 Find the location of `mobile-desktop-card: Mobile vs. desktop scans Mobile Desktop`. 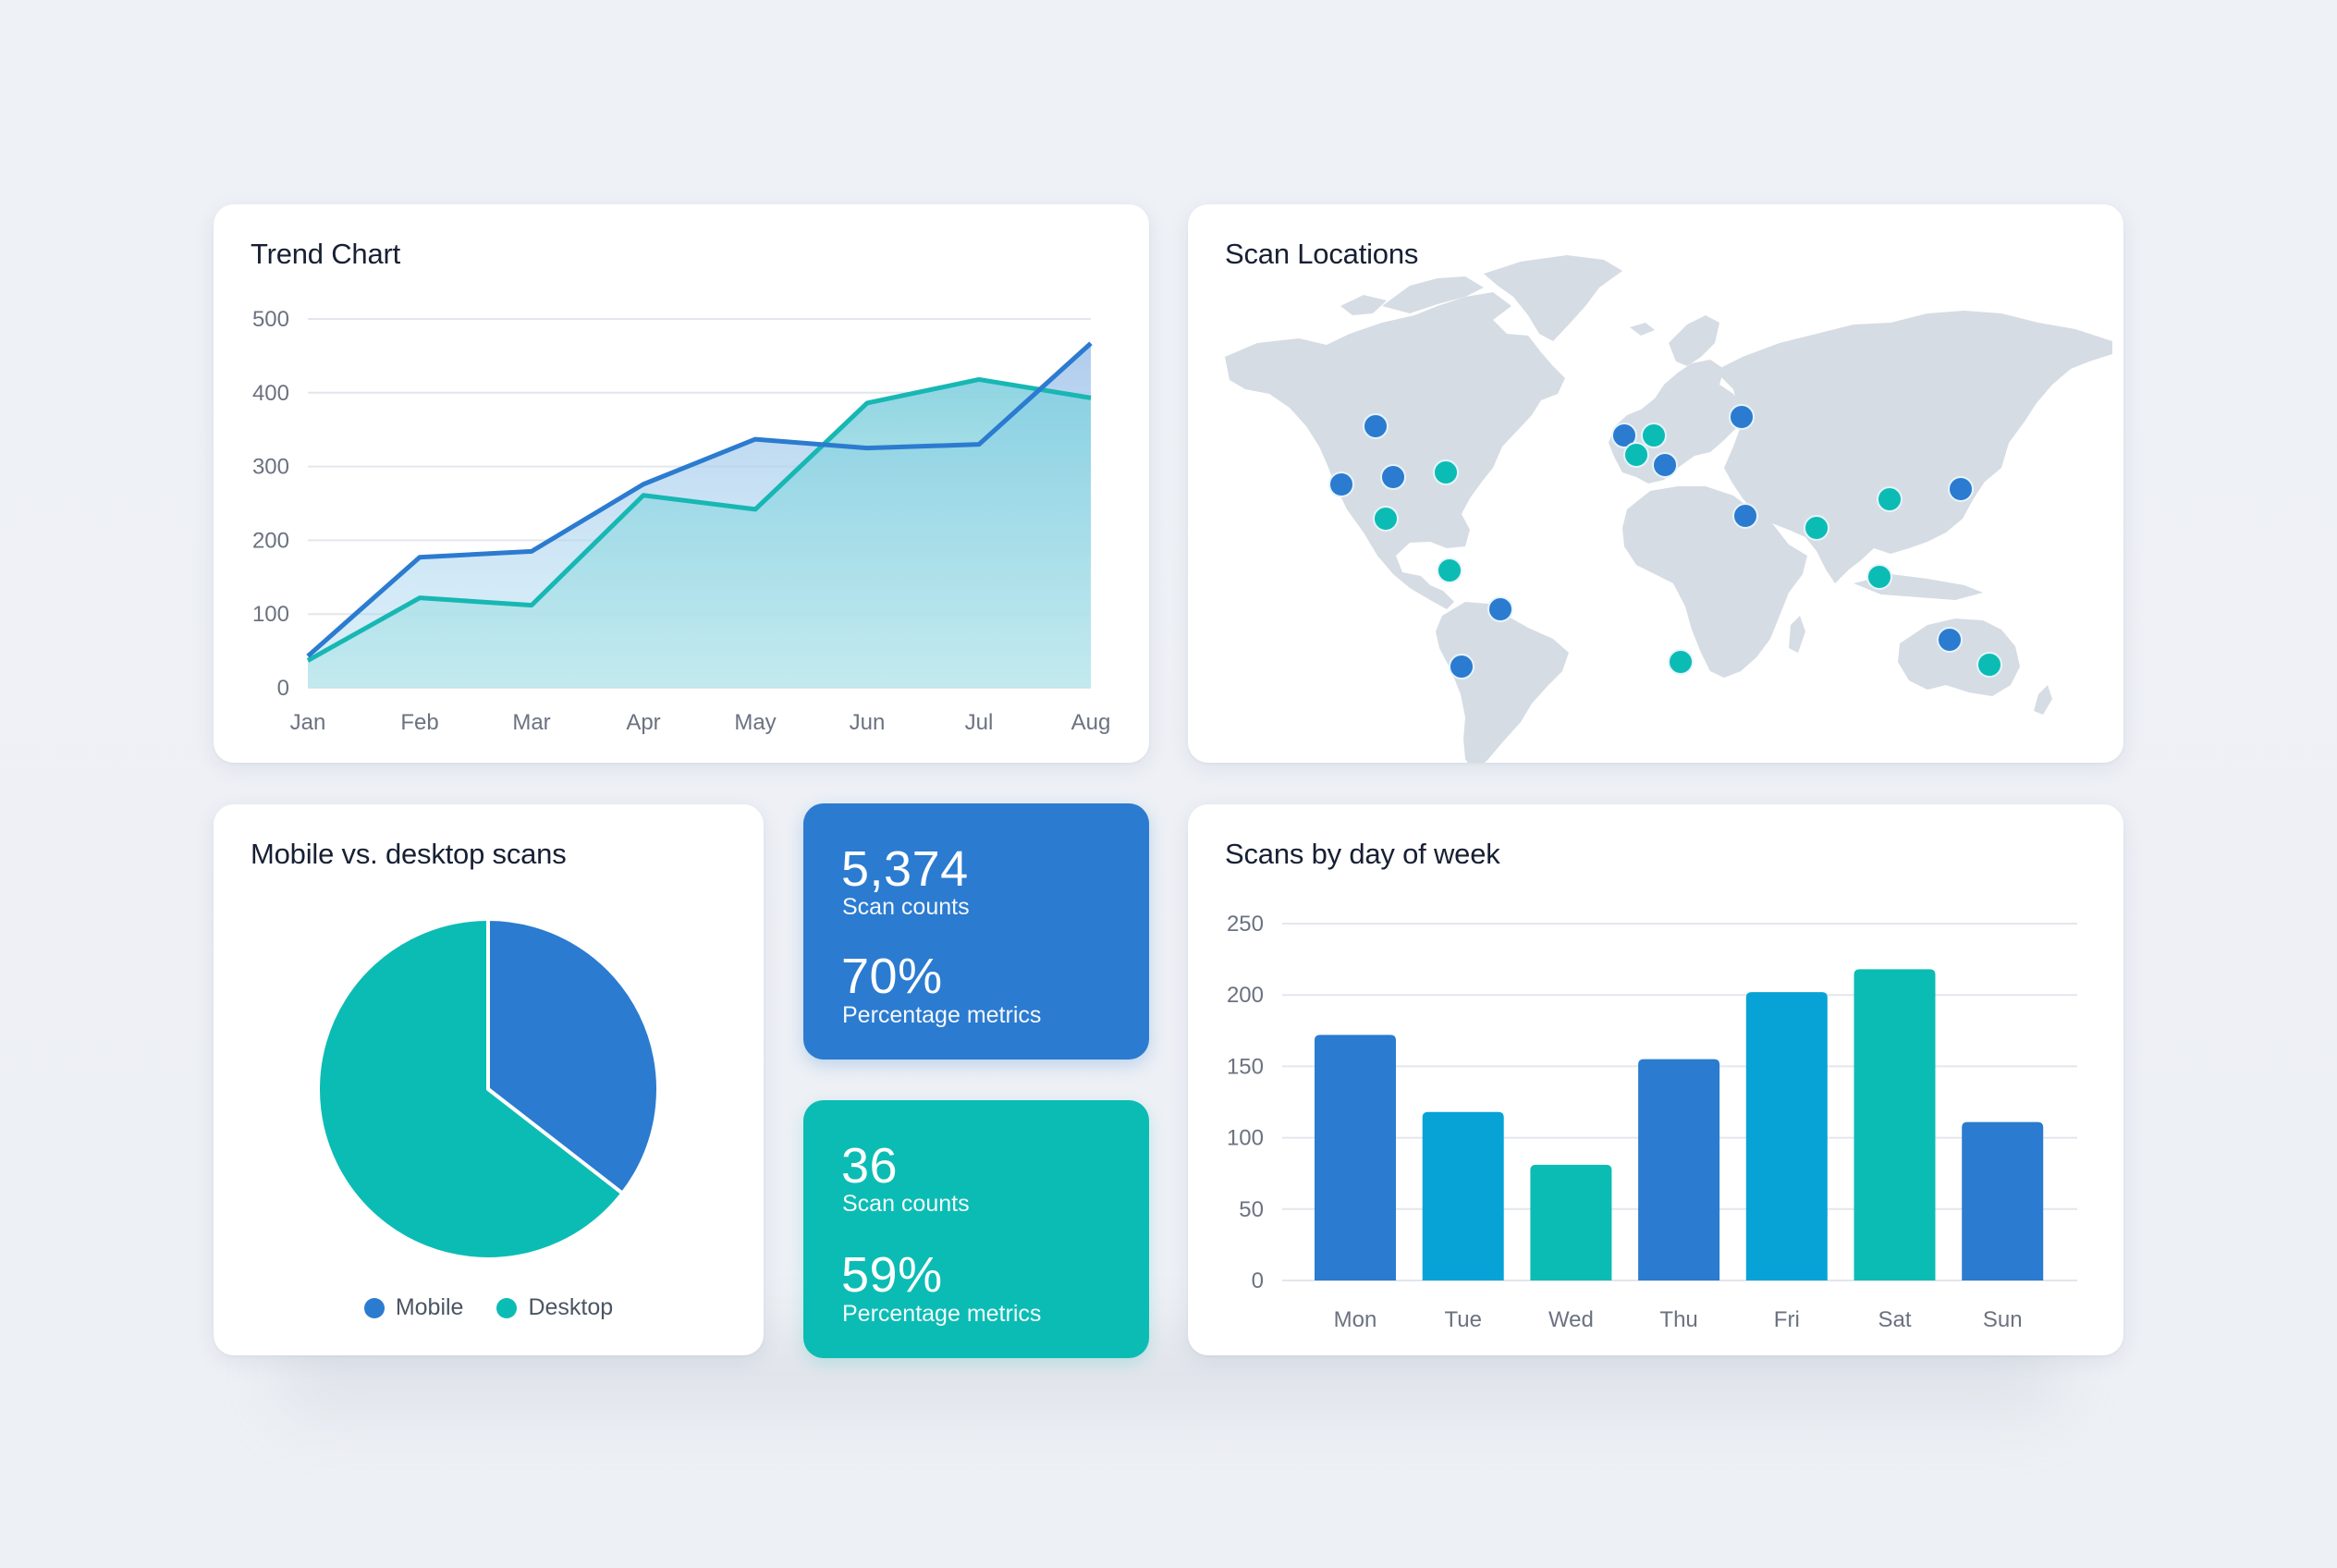

mobile-desktop-card: Mobile vs. desktop scans Mobile Desktop is located at coordinates (489, 1080).